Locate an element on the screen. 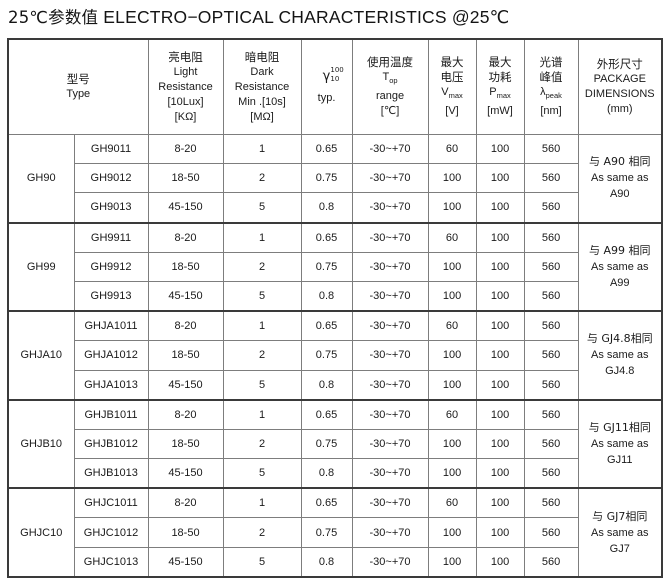 This screenshot has width=668, height=578. cell-type: GHJB1011 is located at coordinates (111, 414).